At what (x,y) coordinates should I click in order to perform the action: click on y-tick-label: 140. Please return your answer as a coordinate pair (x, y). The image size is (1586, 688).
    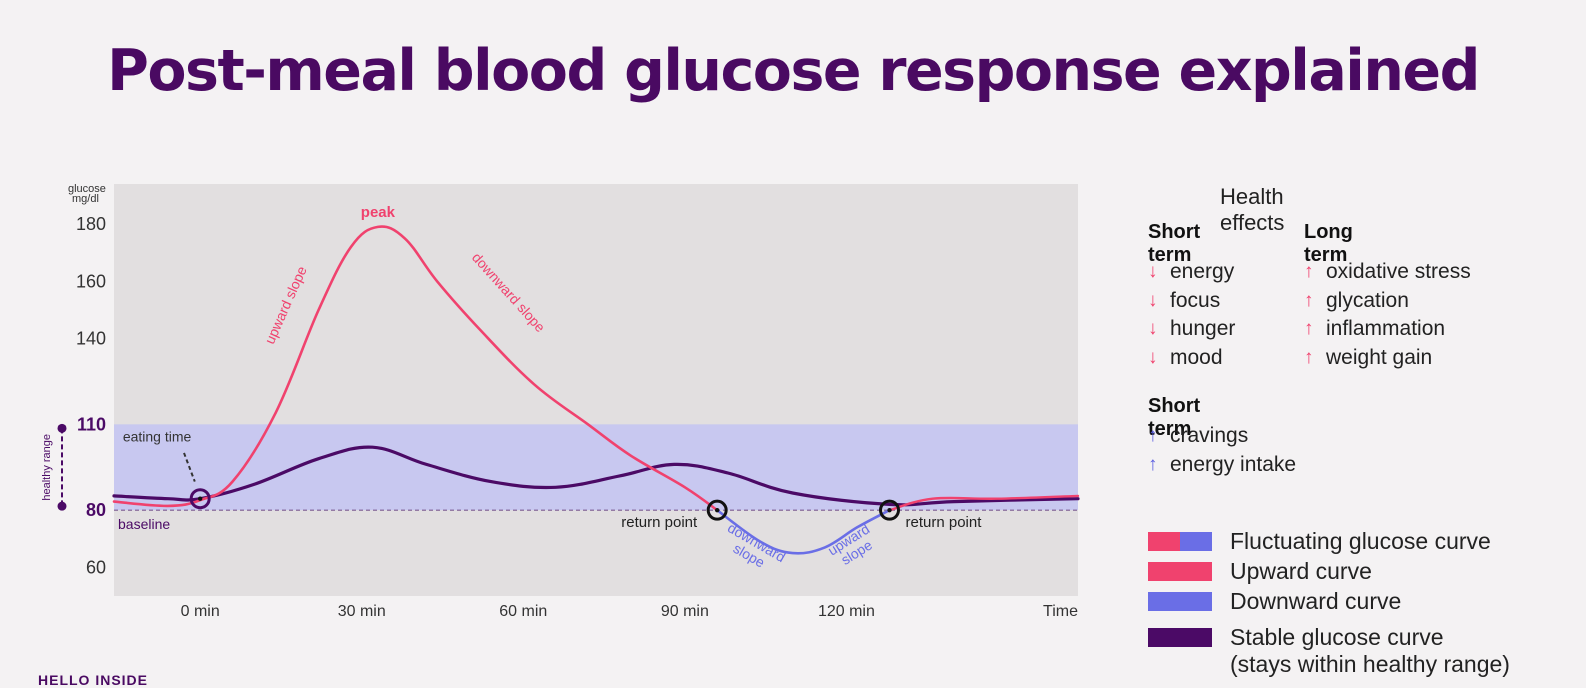
    Looking at the image, I should click on (91, 339).